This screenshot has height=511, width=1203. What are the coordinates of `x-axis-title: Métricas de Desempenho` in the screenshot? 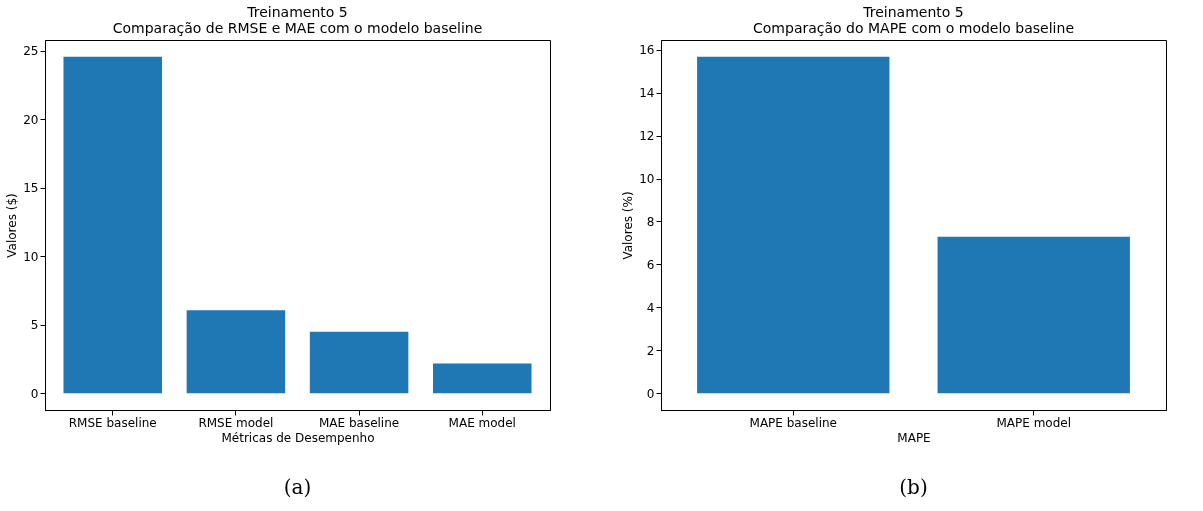 It's located at (298, 437).